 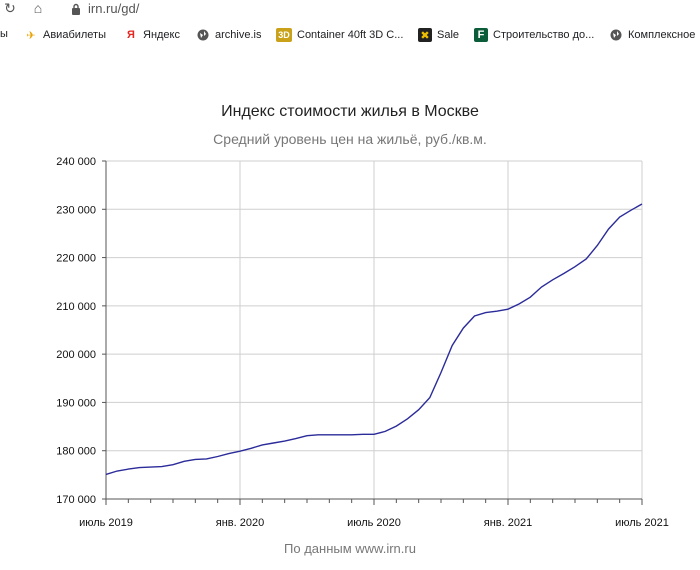 I want to click on chart-subtitle: Средний уровень цен на жильё, руб./кв.м., so click(x=350, y=139).